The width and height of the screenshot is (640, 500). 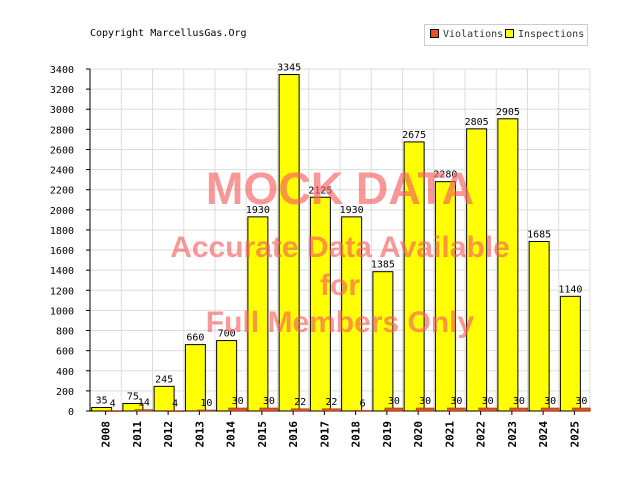 I want to click on legend-swatch-inspections, so click(x=509, y=33).